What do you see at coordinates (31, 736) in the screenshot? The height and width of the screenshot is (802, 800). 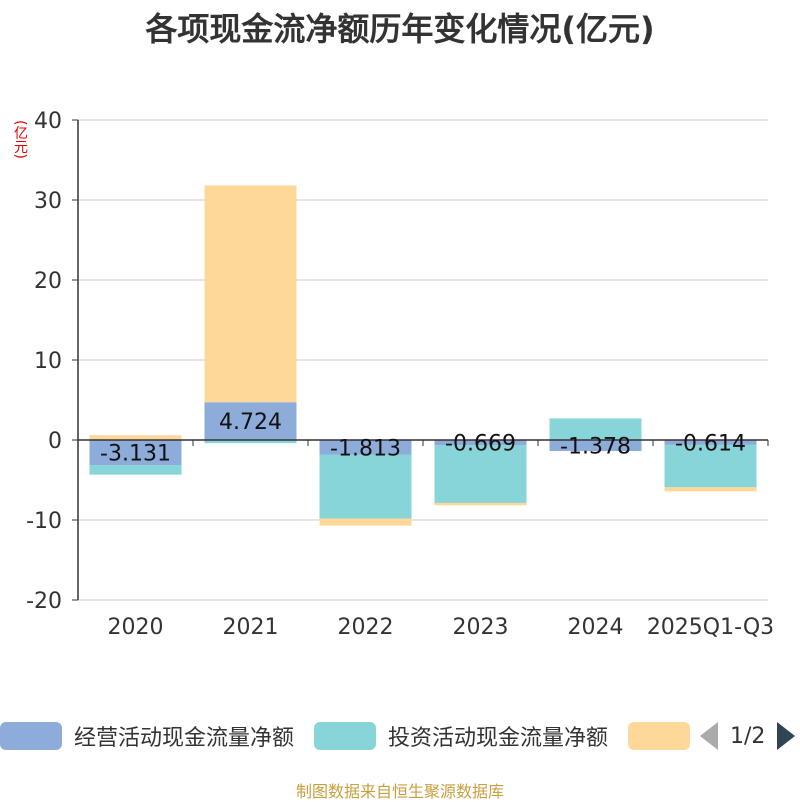 I see `legend-swatch-operating` at bounding box center [31, 736].